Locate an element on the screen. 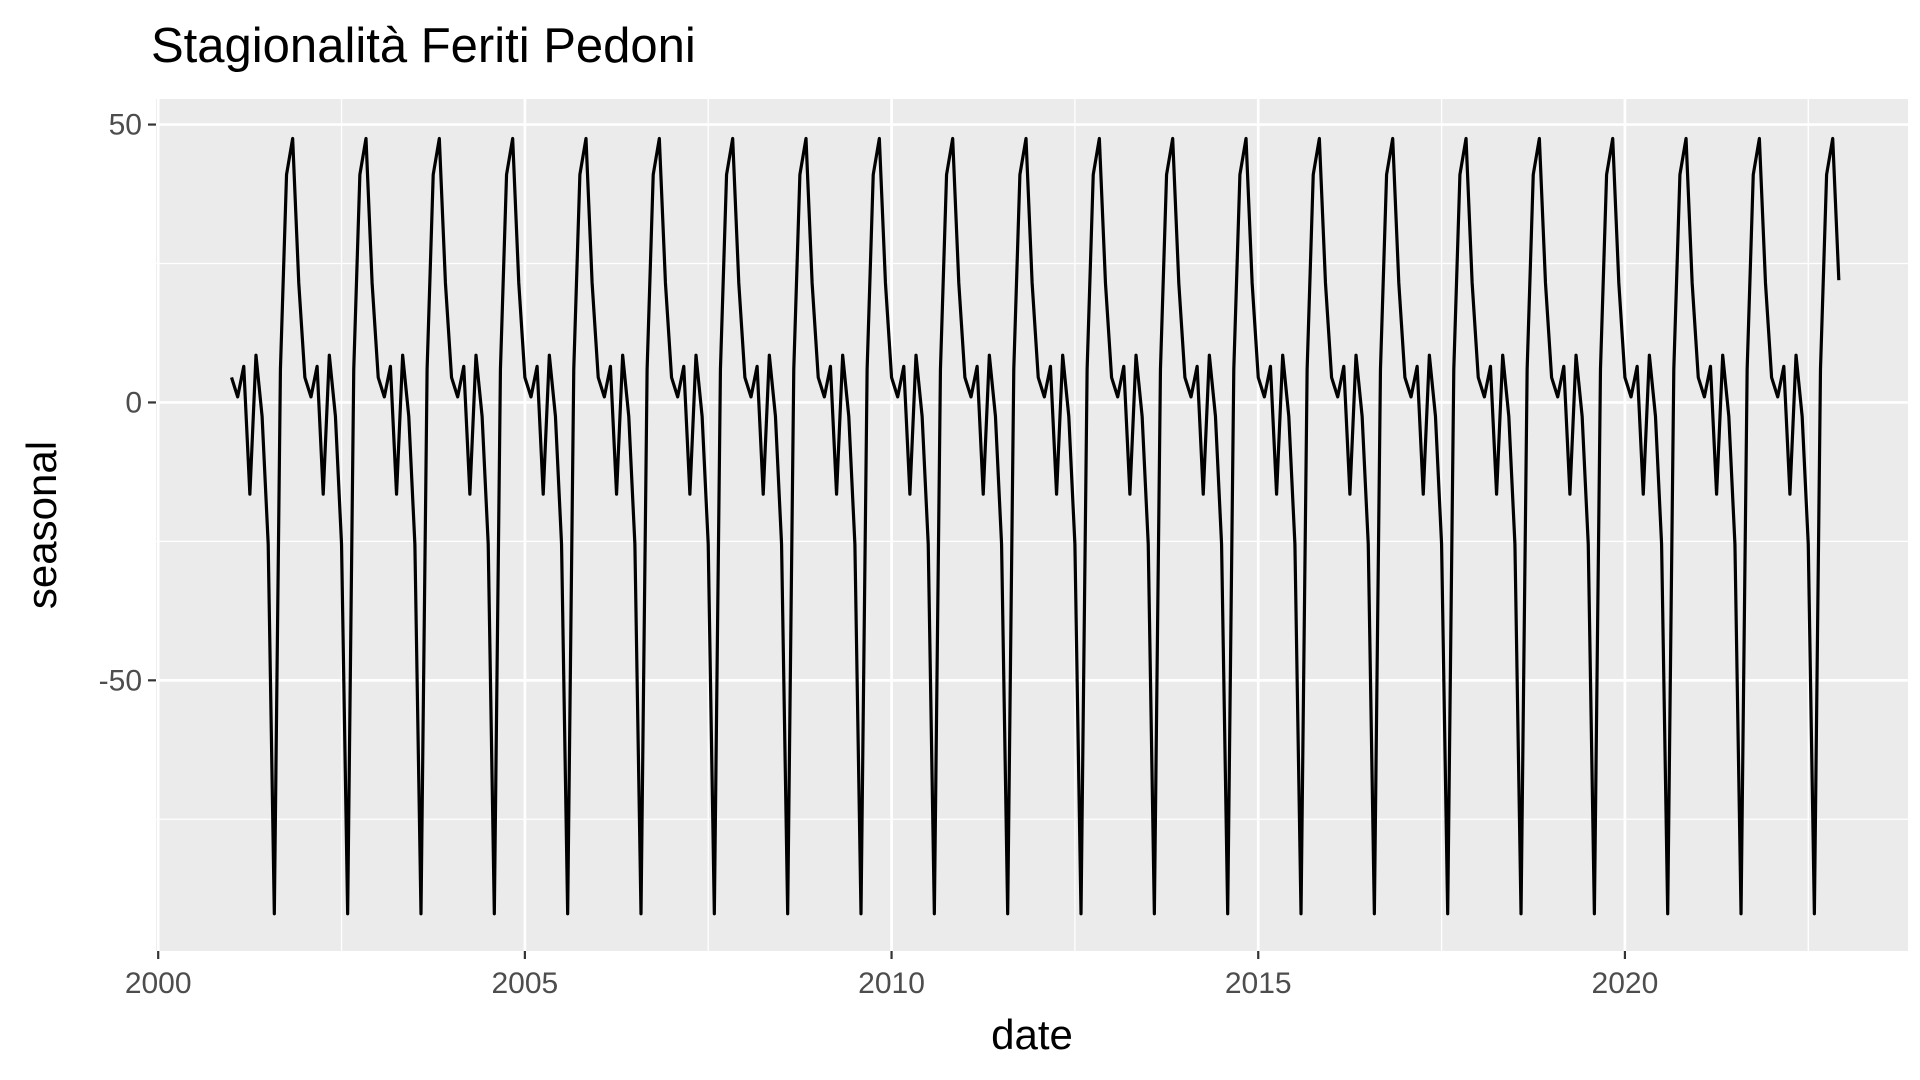  x-axis: 2000 2005 2010 2015 2020 is located at coordinates (891, 975).